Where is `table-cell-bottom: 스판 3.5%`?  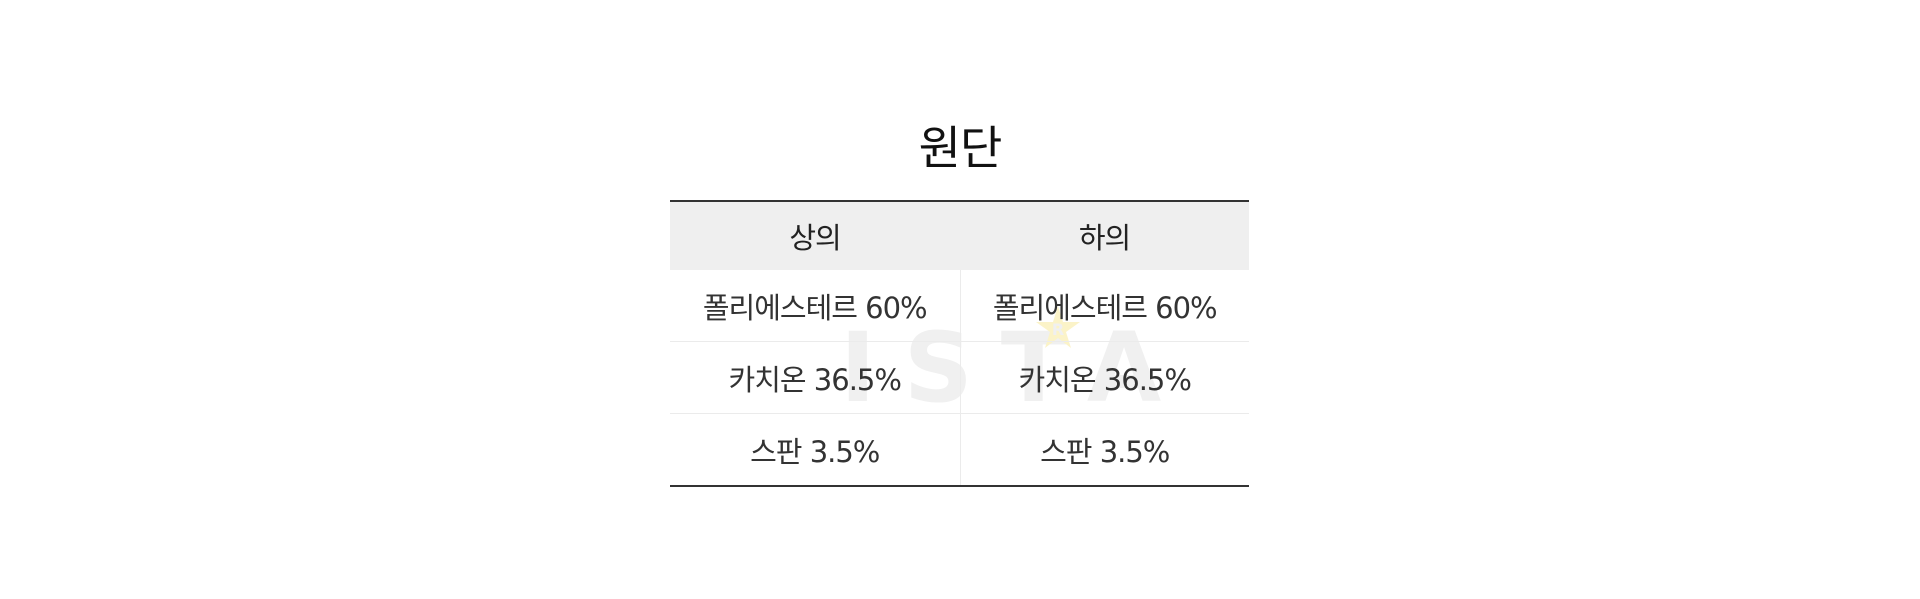 table-cell-bottom: 스판 3.5% is located at coordinates (1104, 449).